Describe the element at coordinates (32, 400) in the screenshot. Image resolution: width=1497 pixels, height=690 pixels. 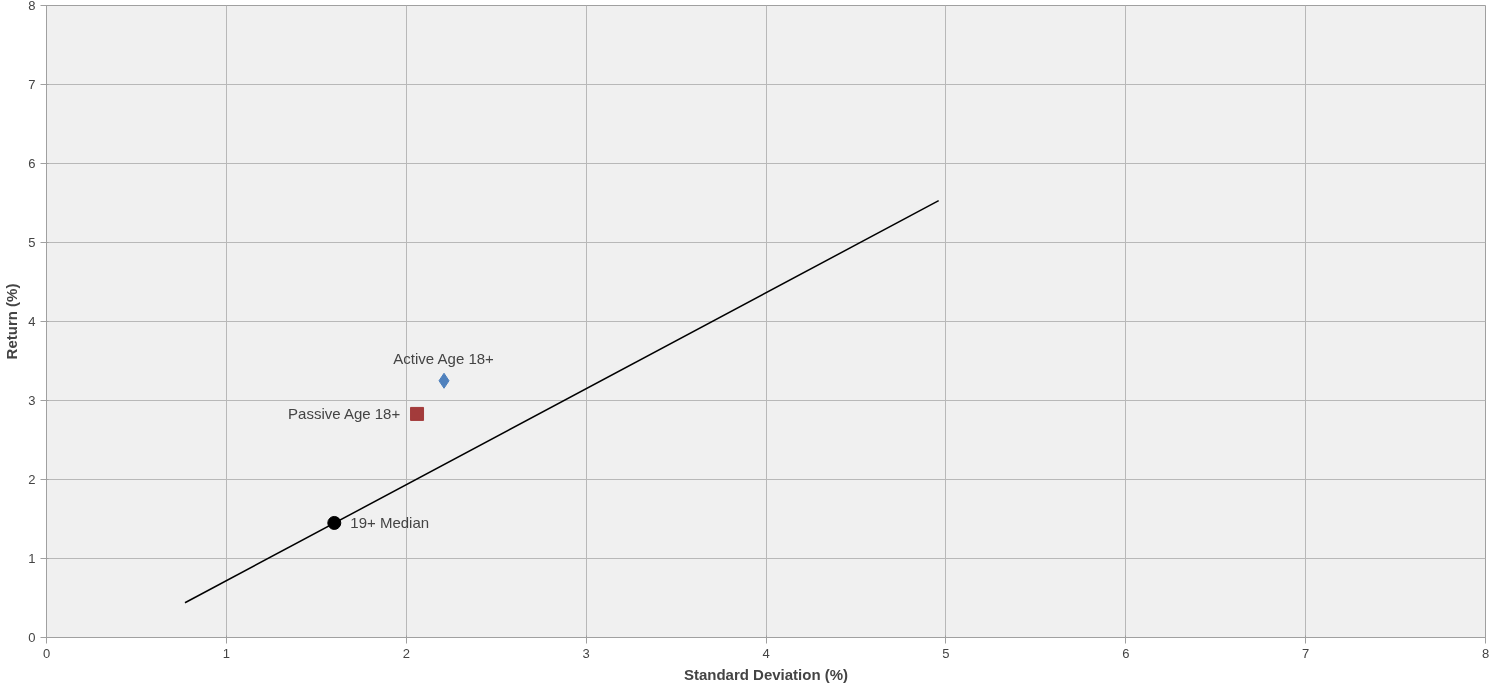
I see `y-tick-label: 3` at that location.